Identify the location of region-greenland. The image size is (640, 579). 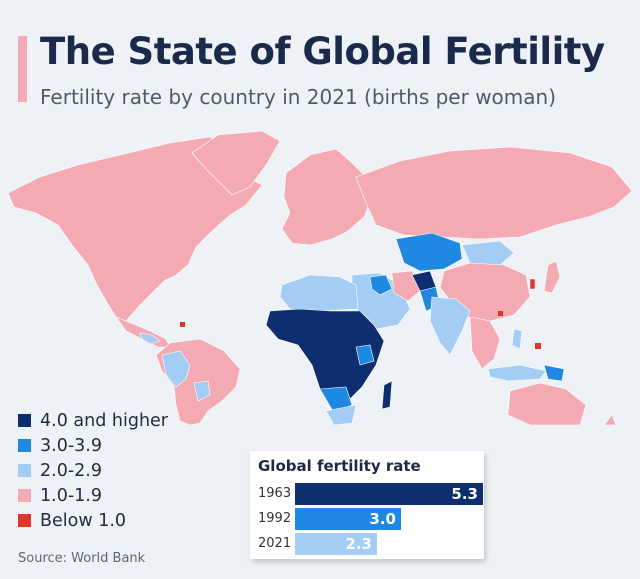
(236, 163).